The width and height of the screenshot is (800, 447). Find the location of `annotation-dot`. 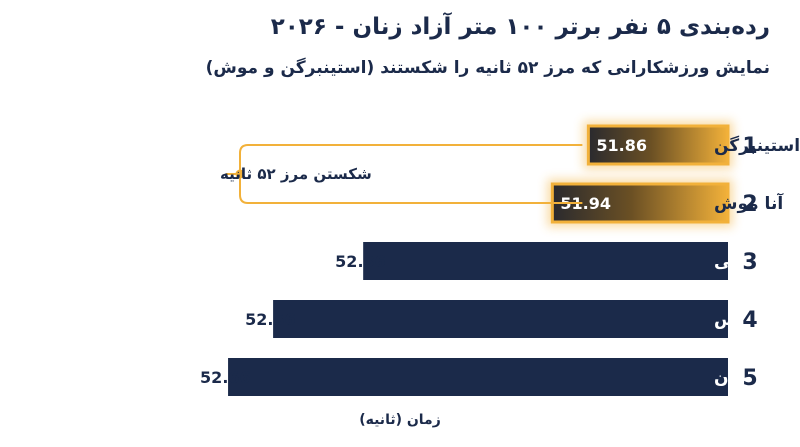

annotation-dot is located at coordinates (240, 174).